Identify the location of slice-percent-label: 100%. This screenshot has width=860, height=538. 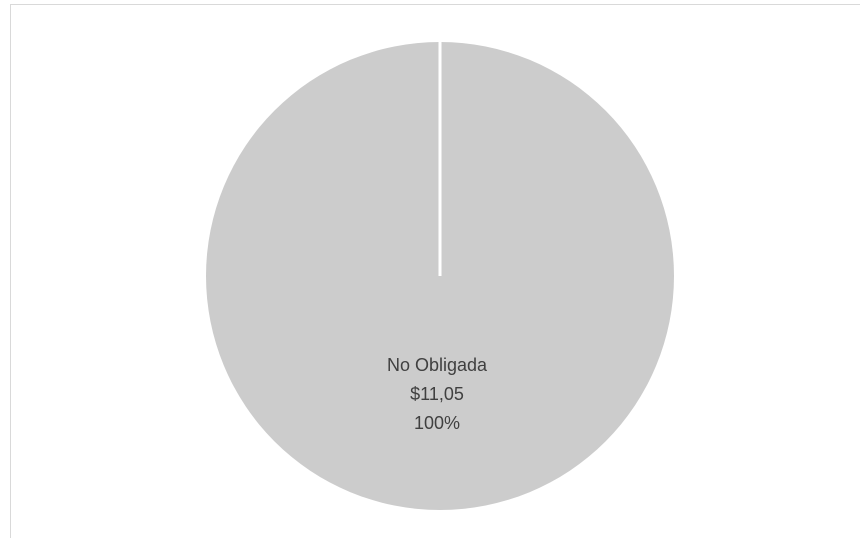
(437, 423).